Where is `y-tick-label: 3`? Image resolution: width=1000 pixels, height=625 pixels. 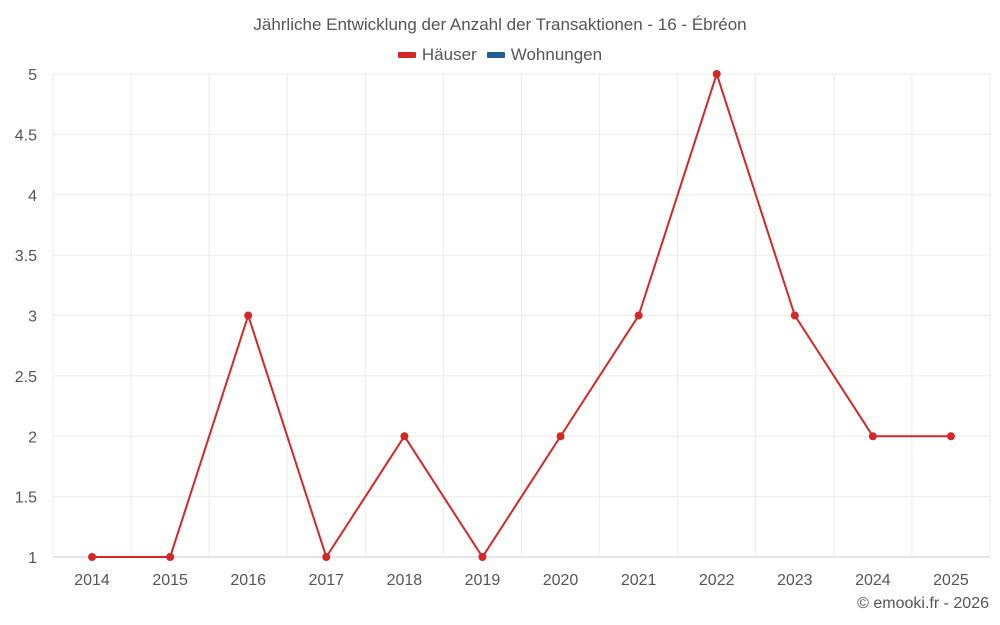 y-tick-label: 3 is located at coordinates (32, 317).